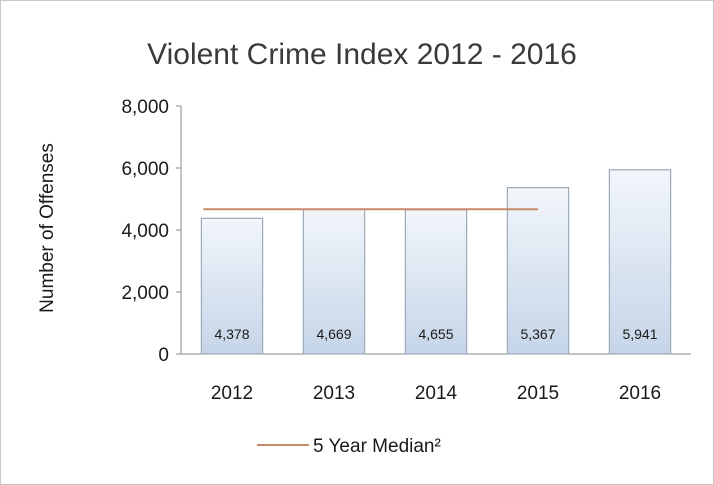 The width and height of the screenshot is (714, 485). Describe the element at coordinates (334, 393) in the screenshot. I see `x-tick-label: 2013` at that location.